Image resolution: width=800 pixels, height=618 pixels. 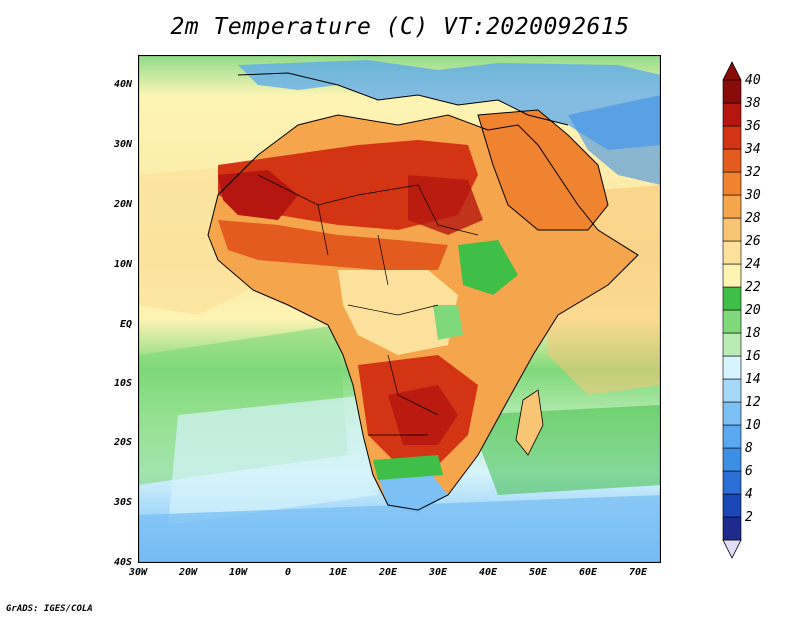 What do you see at coordinates (752, 126) in the screenshot?
I see `colorbar-label-36: 36` at bounding box center [752, 126].